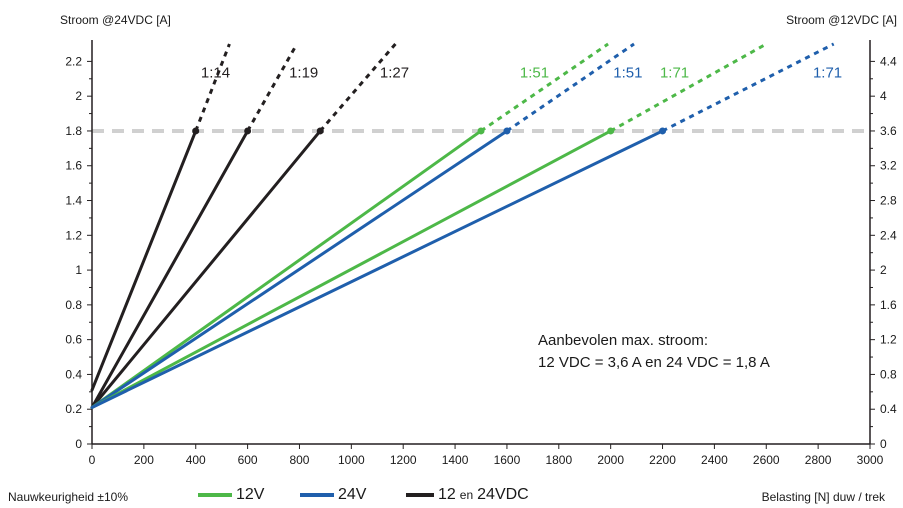  I want to click on legend-label-24vdc: 24VDC, so click(503, 494).